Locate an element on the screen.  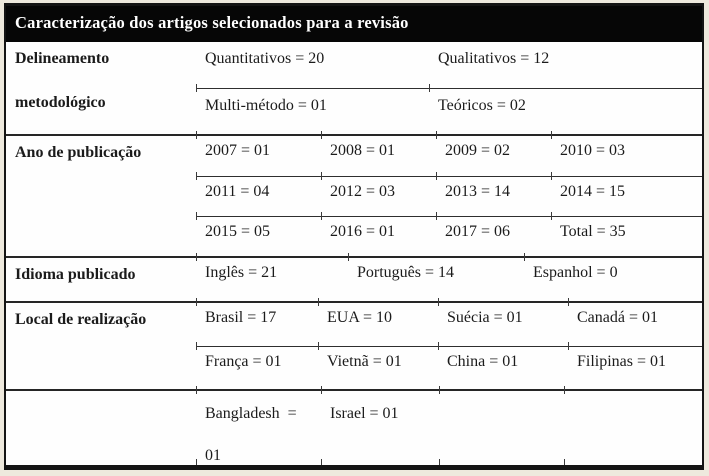
table-cell: Quantitativos = 20 is located at coordinates (265, 58).